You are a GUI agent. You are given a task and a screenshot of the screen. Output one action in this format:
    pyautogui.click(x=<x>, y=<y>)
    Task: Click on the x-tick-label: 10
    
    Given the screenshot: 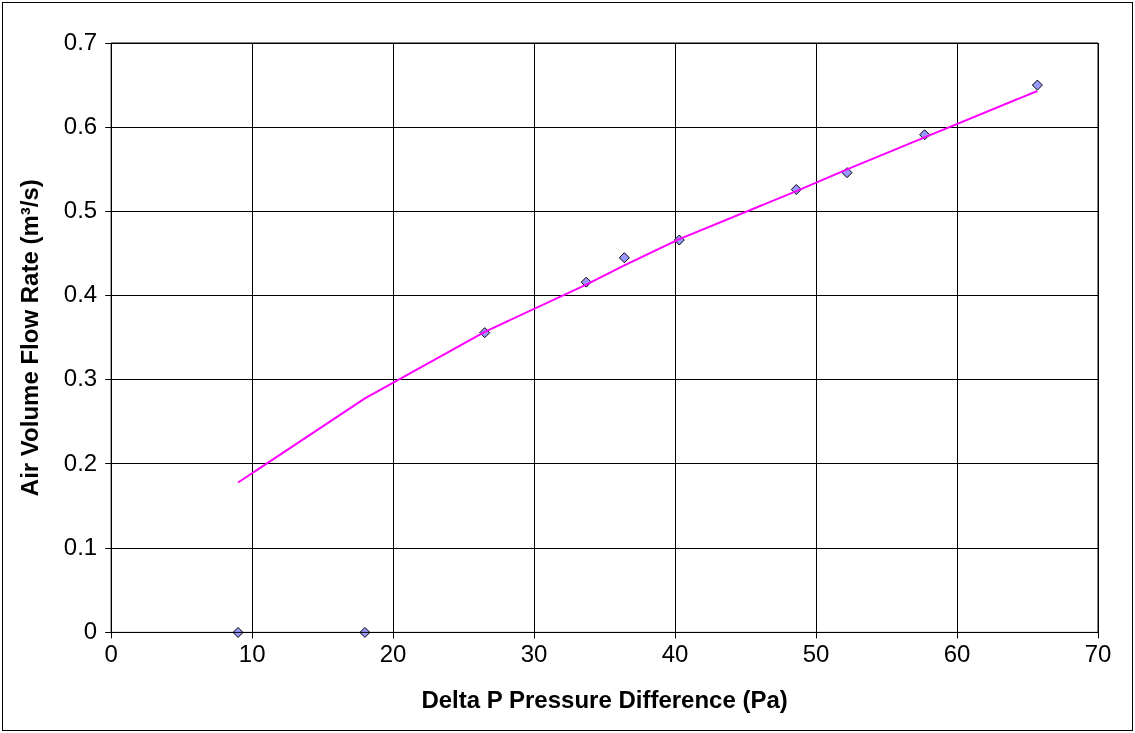 What is the action you would take?
    pyautogui.click(x=252, y=654)
    